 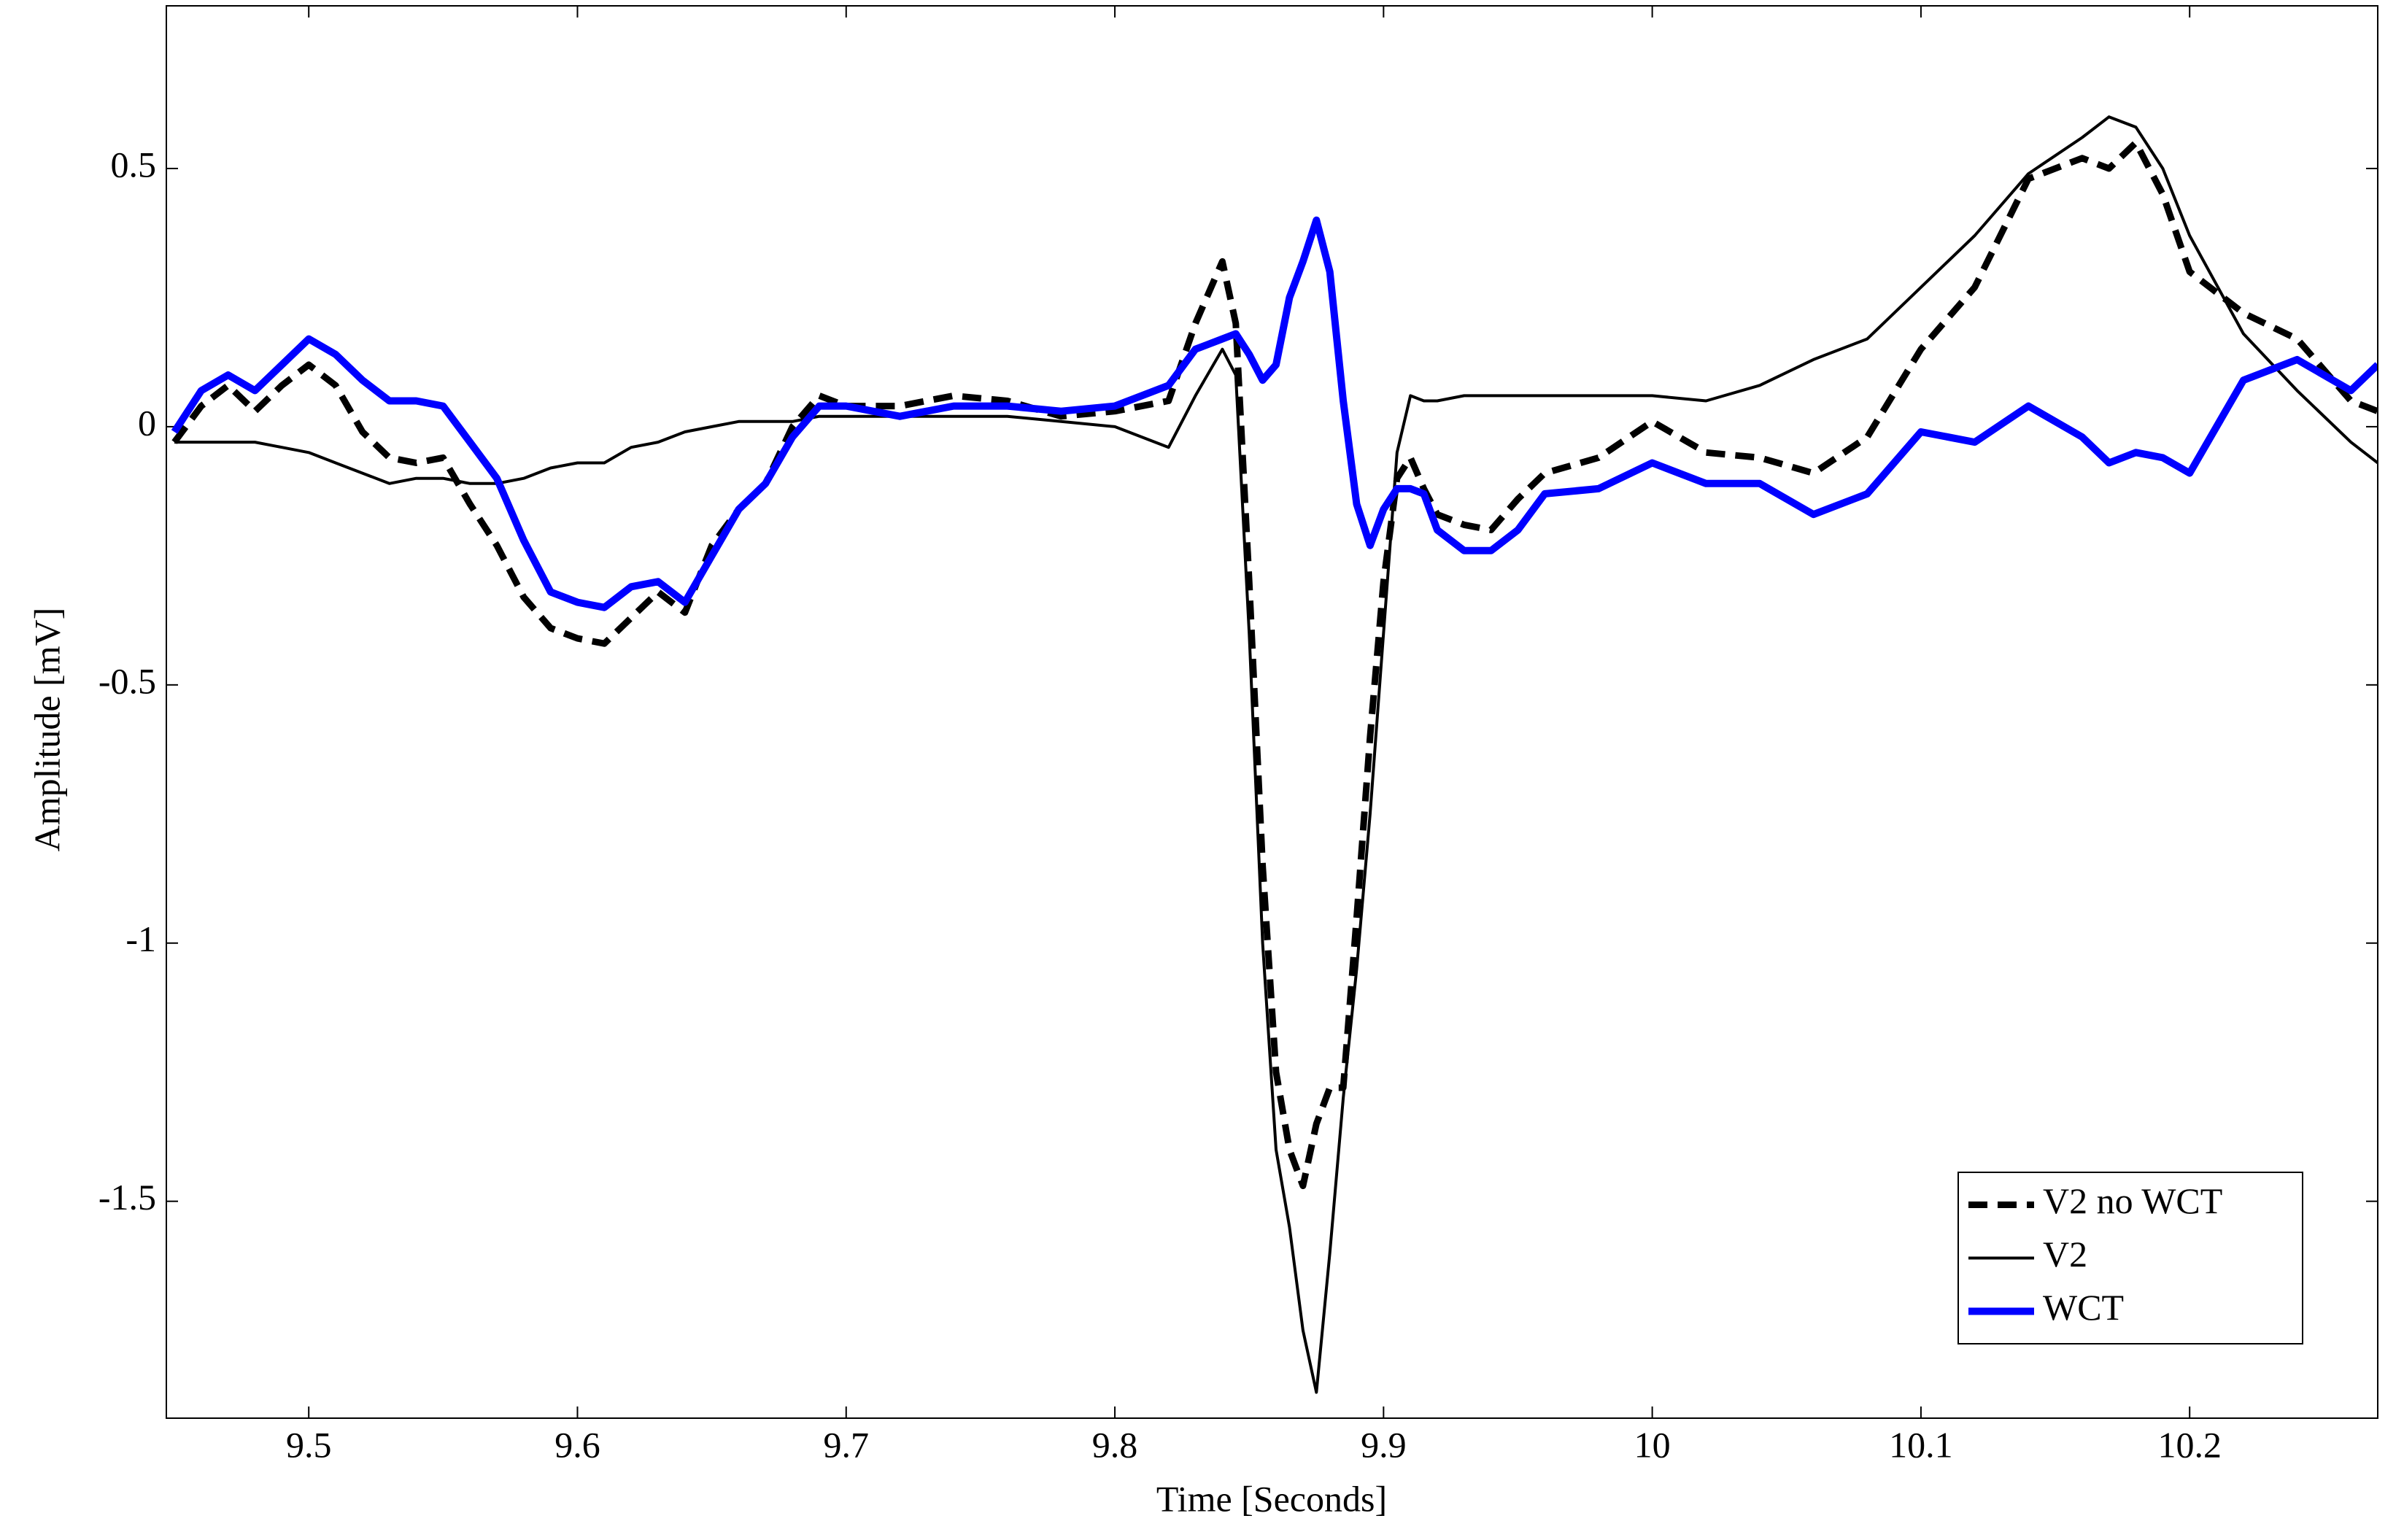 I want to click on x-tick-label: 10.1, so click(x=1921, y=1444).